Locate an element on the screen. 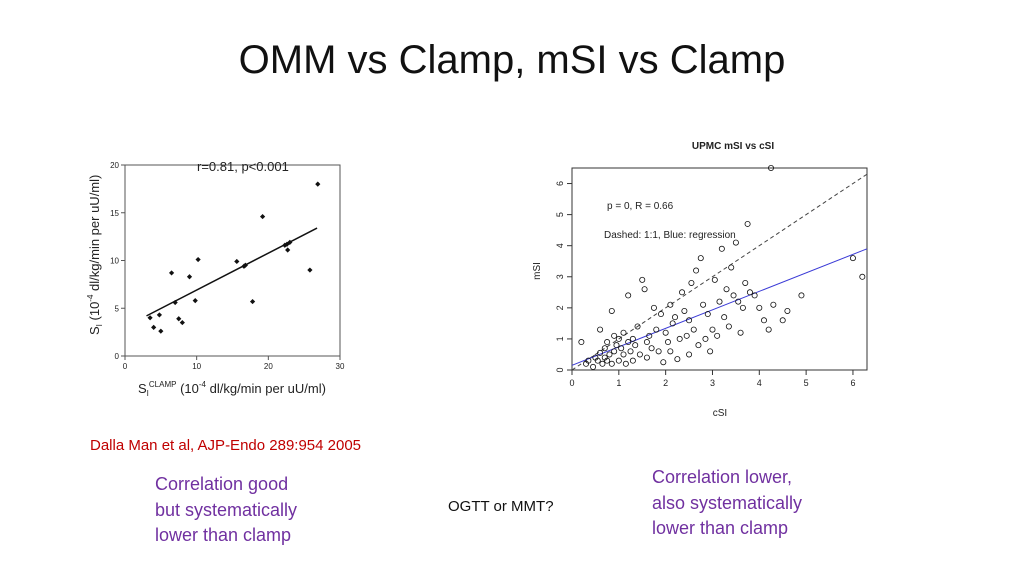 The height and width of the screenshot is (576, 1024). y-tick-label: 0 is located at coordinates (117, 356).